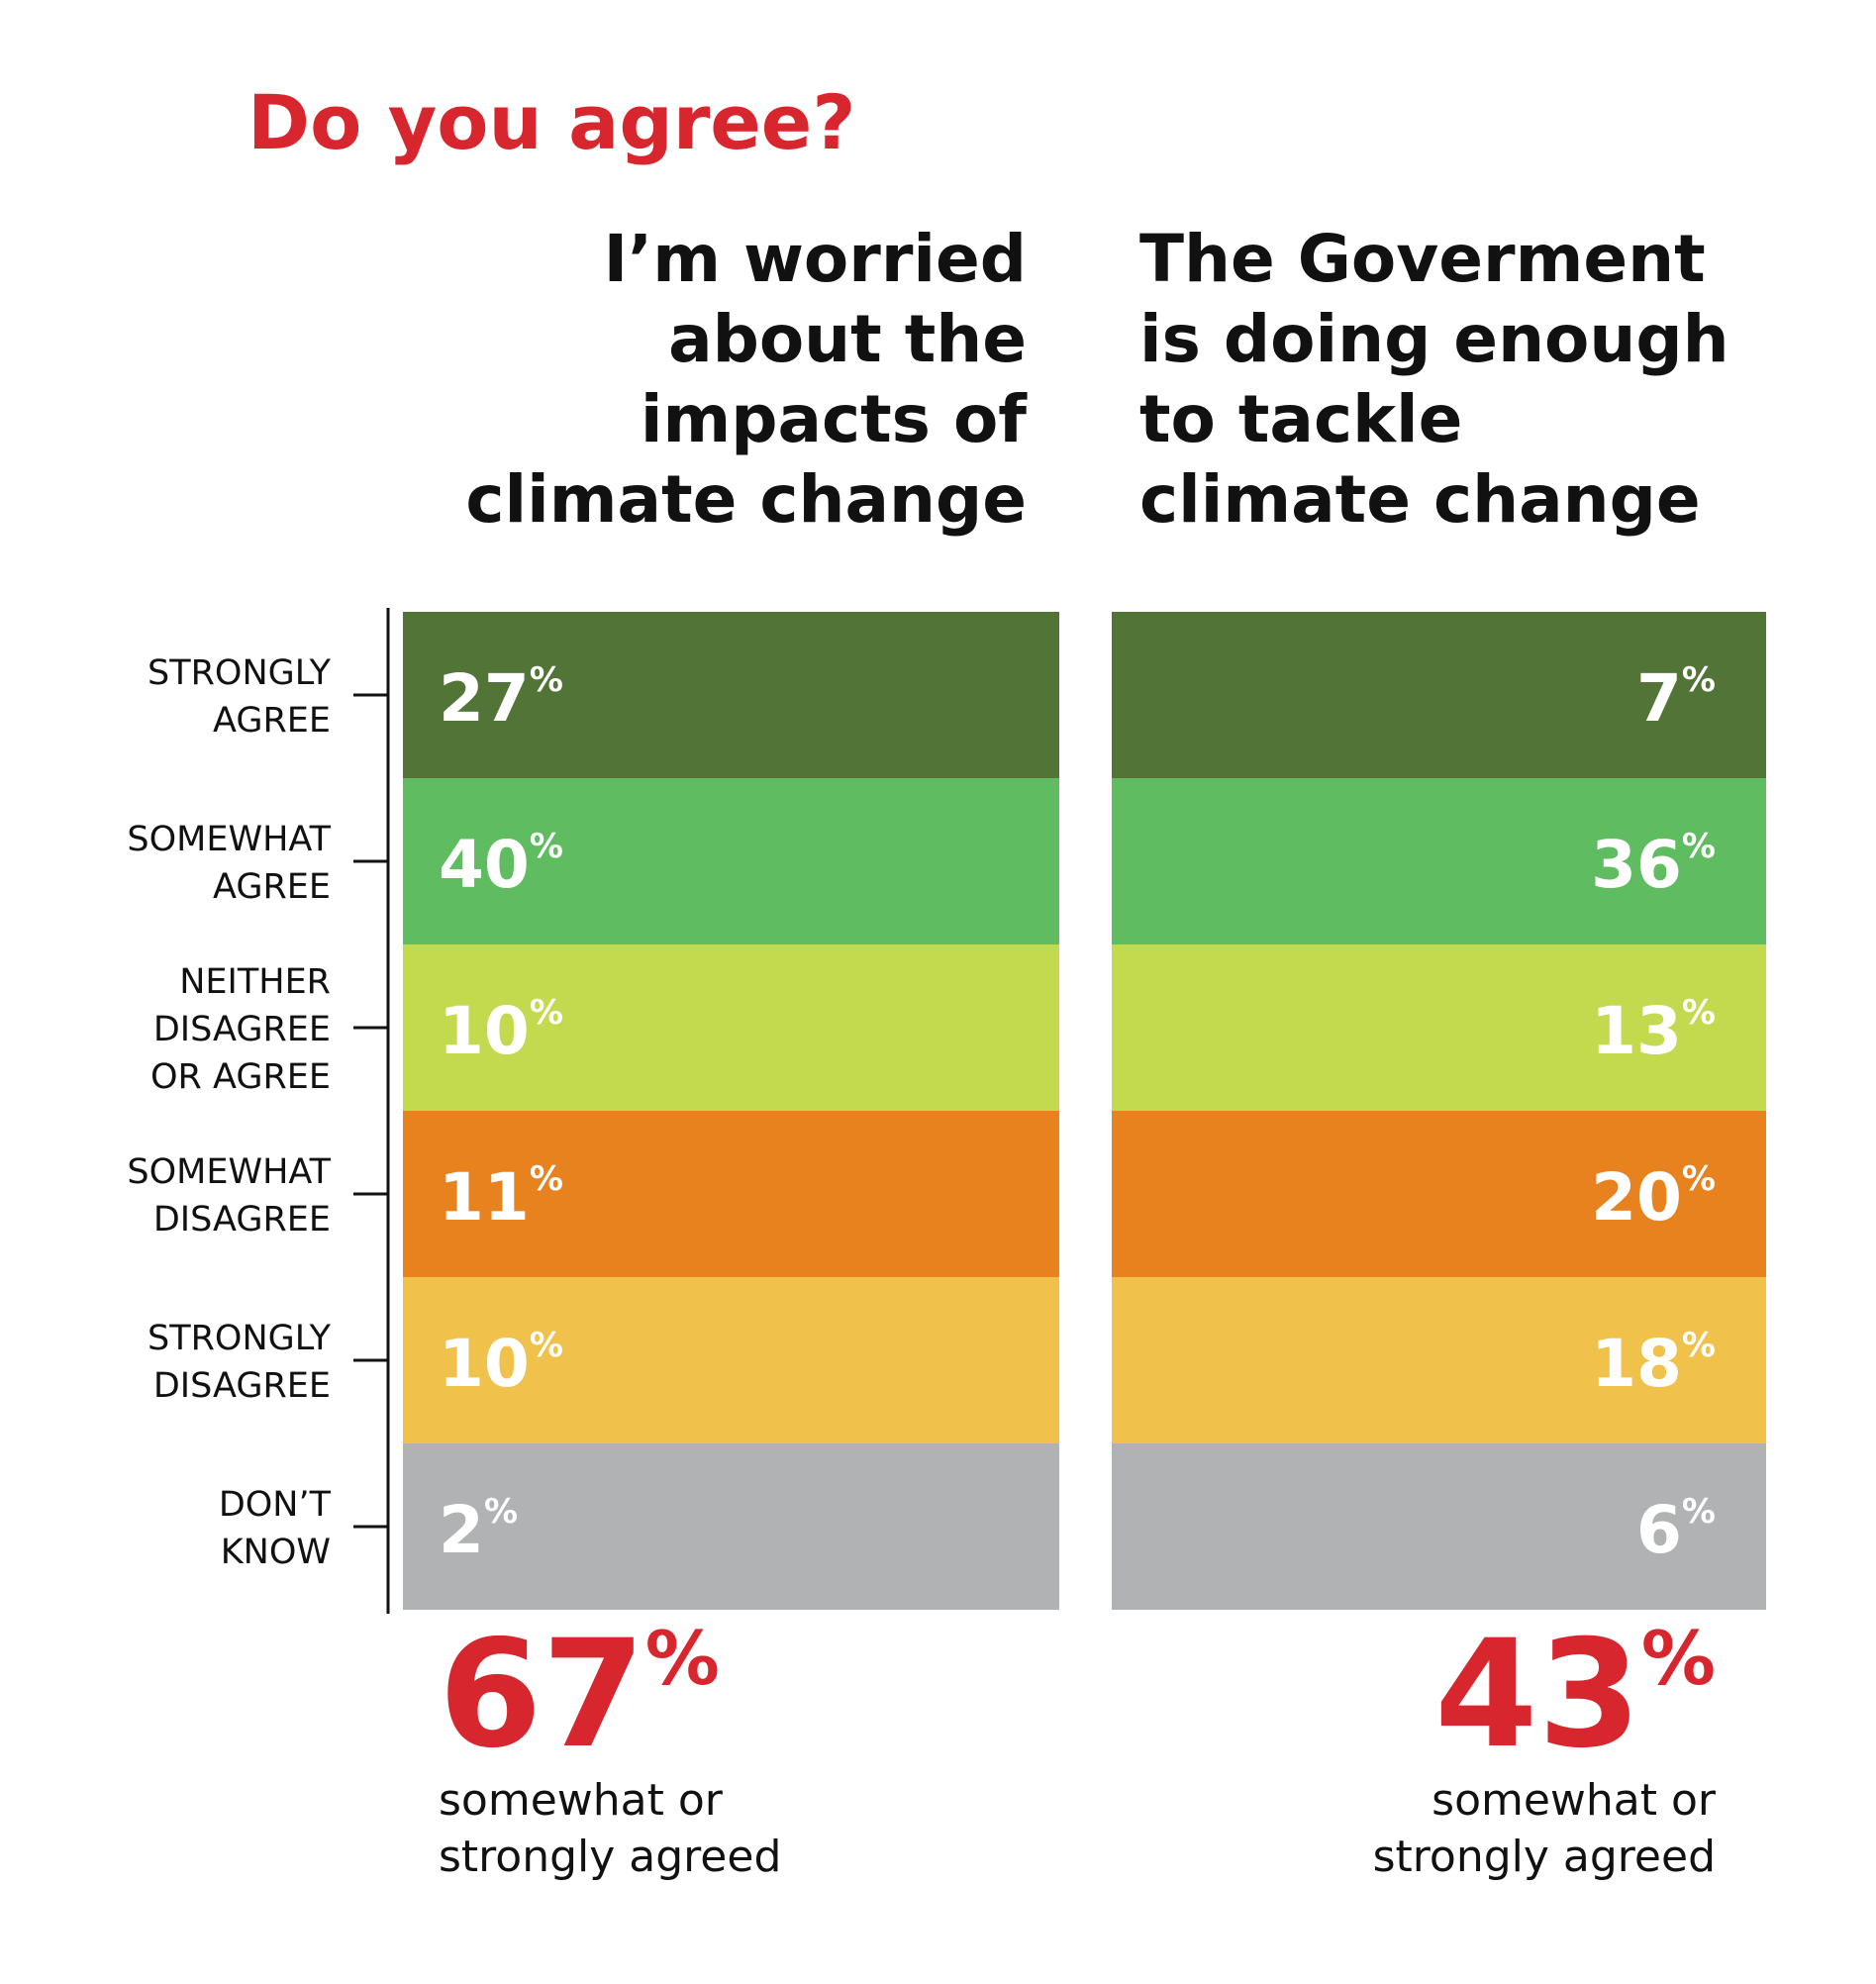  I want to click on cell-value: 6%, so click(1676, 1530).